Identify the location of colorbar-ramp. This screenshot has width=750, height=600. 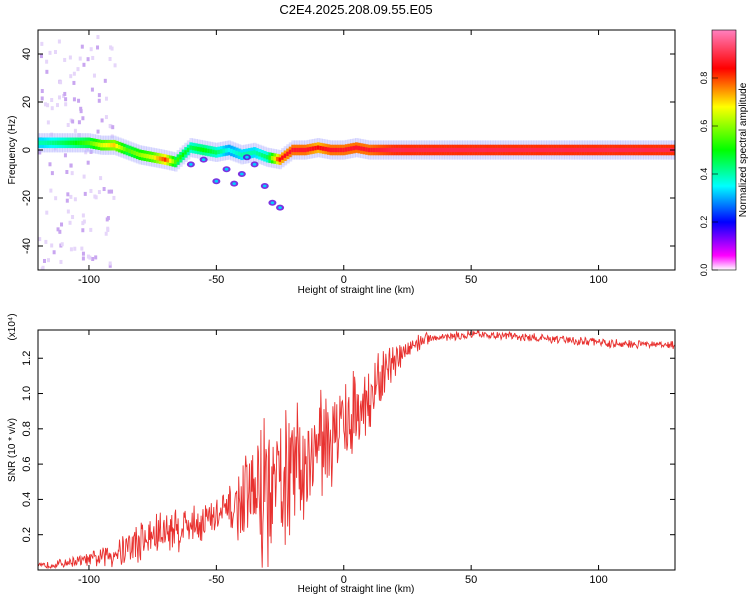
(724, 150).